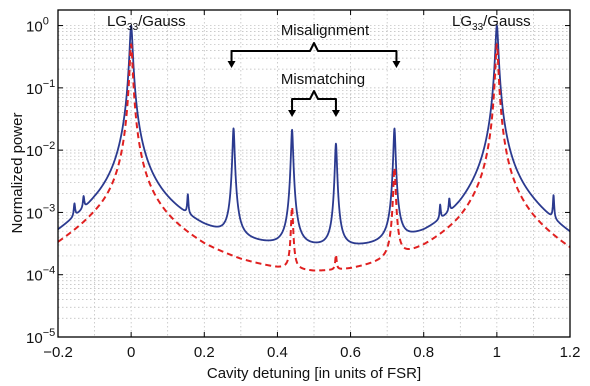  Describe the element at coordinates (17, 173) in the screenshot. I see `y-axis-title: Normalized power` at that location.